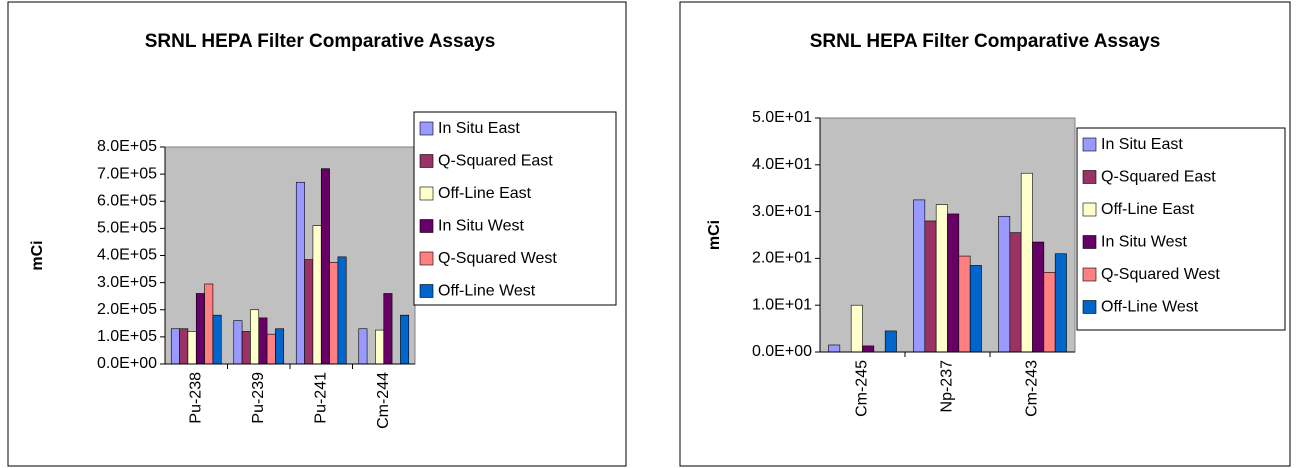  What do you see at coordinates (127, 309) in the screenshot?
I see `y-tick-label: 2.0E+05` at bounding box center [127, 309].